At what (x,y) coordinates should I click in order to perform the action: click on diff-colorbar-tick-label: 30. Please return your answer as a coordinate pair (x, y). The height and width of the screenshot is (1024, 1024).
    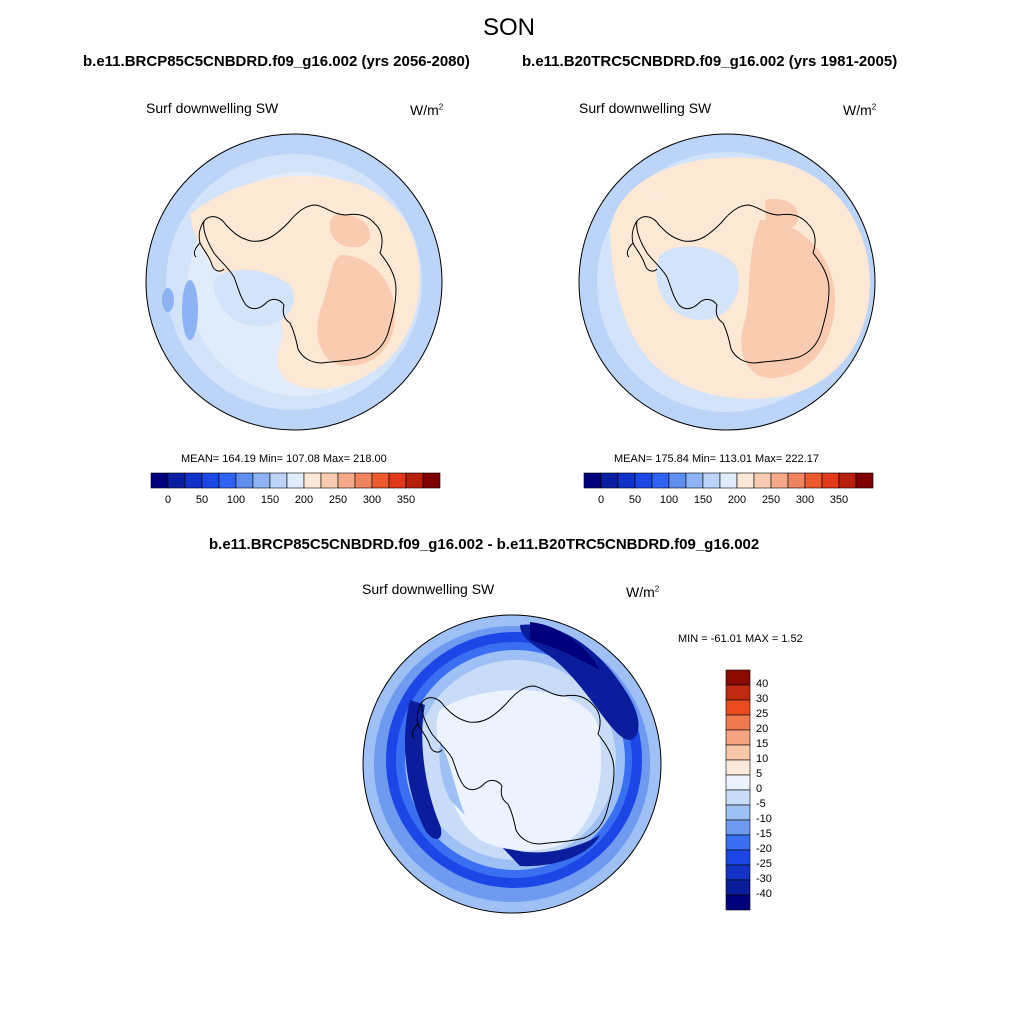
    Looking at the image, I should click on (762, 699).